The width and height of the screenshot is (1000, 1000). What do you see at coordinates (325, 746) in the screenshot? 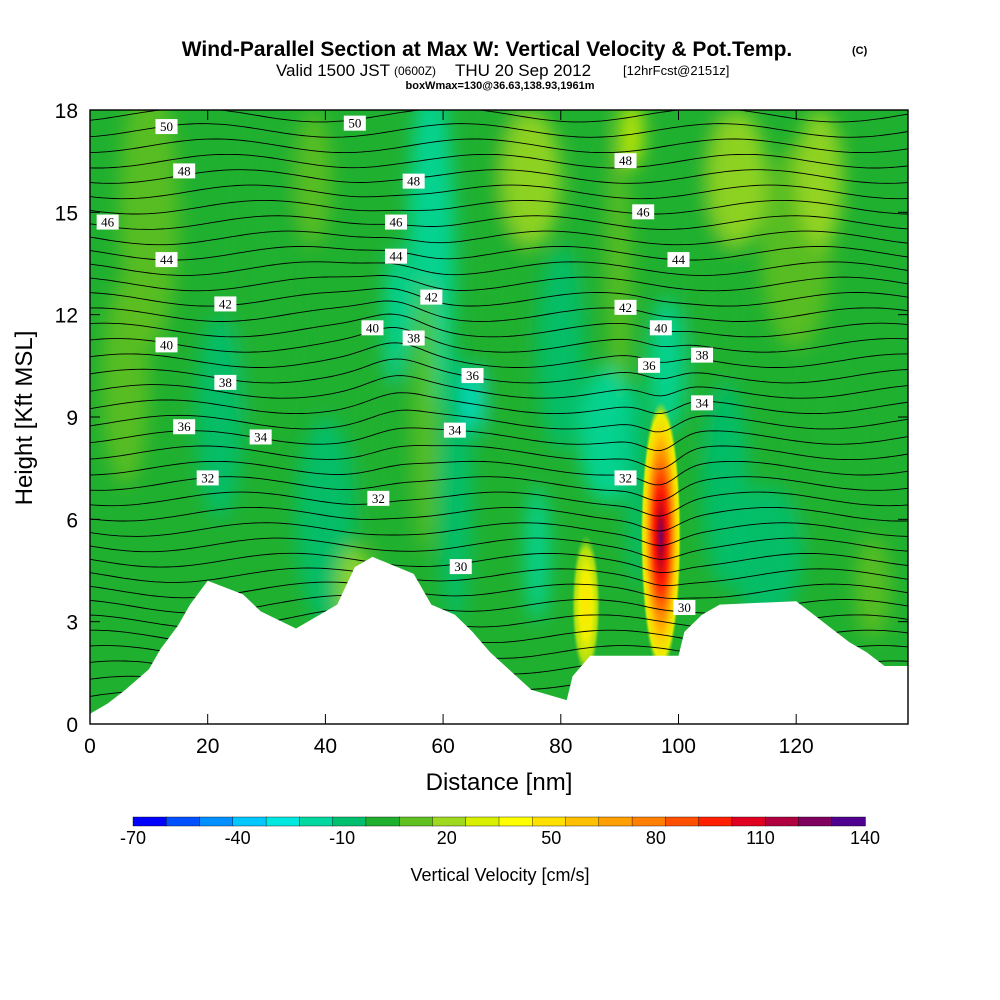
I see `x-tick-label: 40` at bounding box center [325, 746].